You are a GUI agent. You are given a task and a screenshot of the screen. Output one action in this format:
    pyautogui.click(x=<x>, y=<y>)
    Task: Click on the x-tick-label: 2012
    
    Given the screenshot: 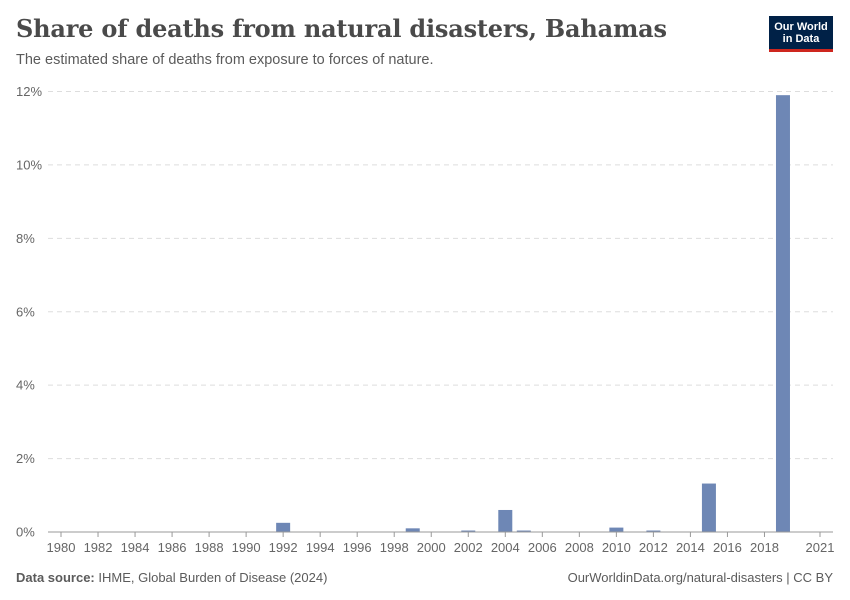 What is the action you would take?
    pyautogui.click(x=653, y=547)
    